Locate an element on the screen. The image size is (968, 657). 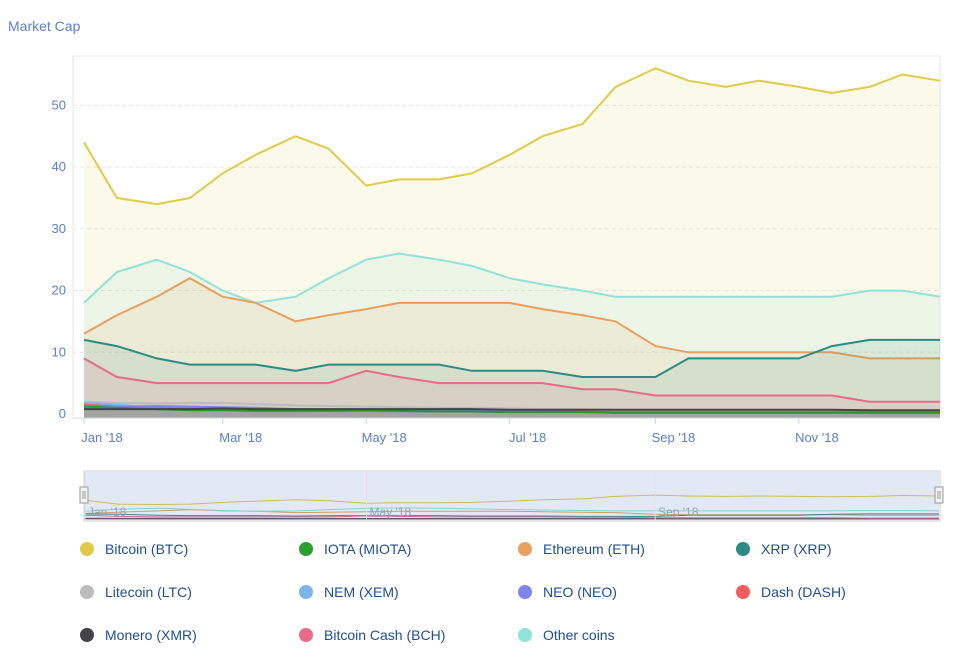
legend-label: Dash (DASH) is located at coordinates (803, 592).